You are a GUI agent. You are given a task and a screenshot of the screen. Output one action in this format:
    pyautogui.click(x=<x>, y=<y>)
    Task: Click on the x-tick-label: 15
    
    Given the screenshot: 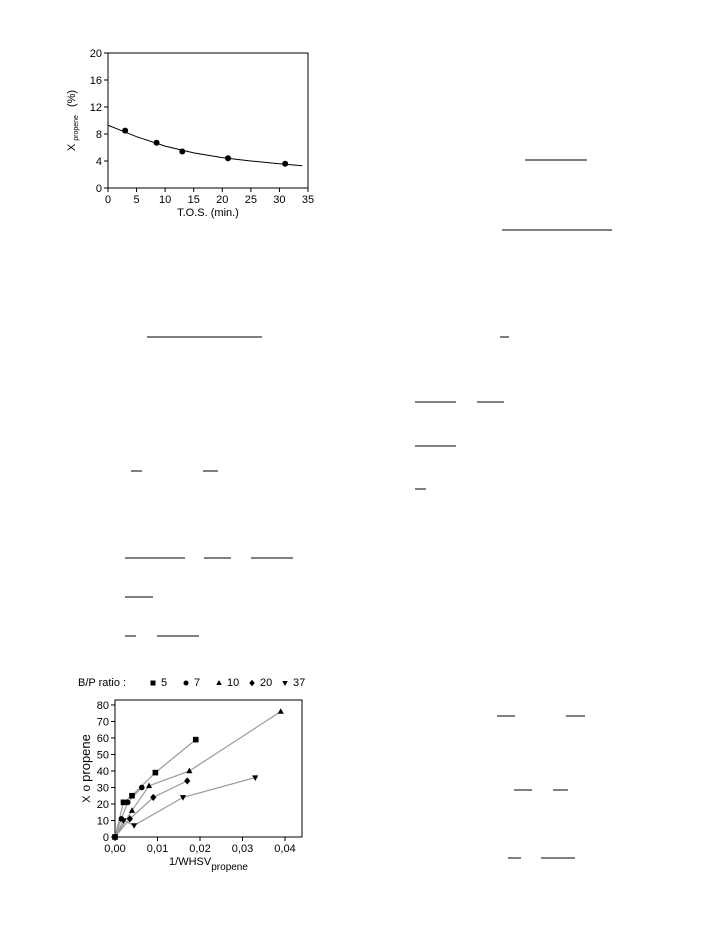 What is the action you would take?
    pyautogui.click(x=194, y=200)
    